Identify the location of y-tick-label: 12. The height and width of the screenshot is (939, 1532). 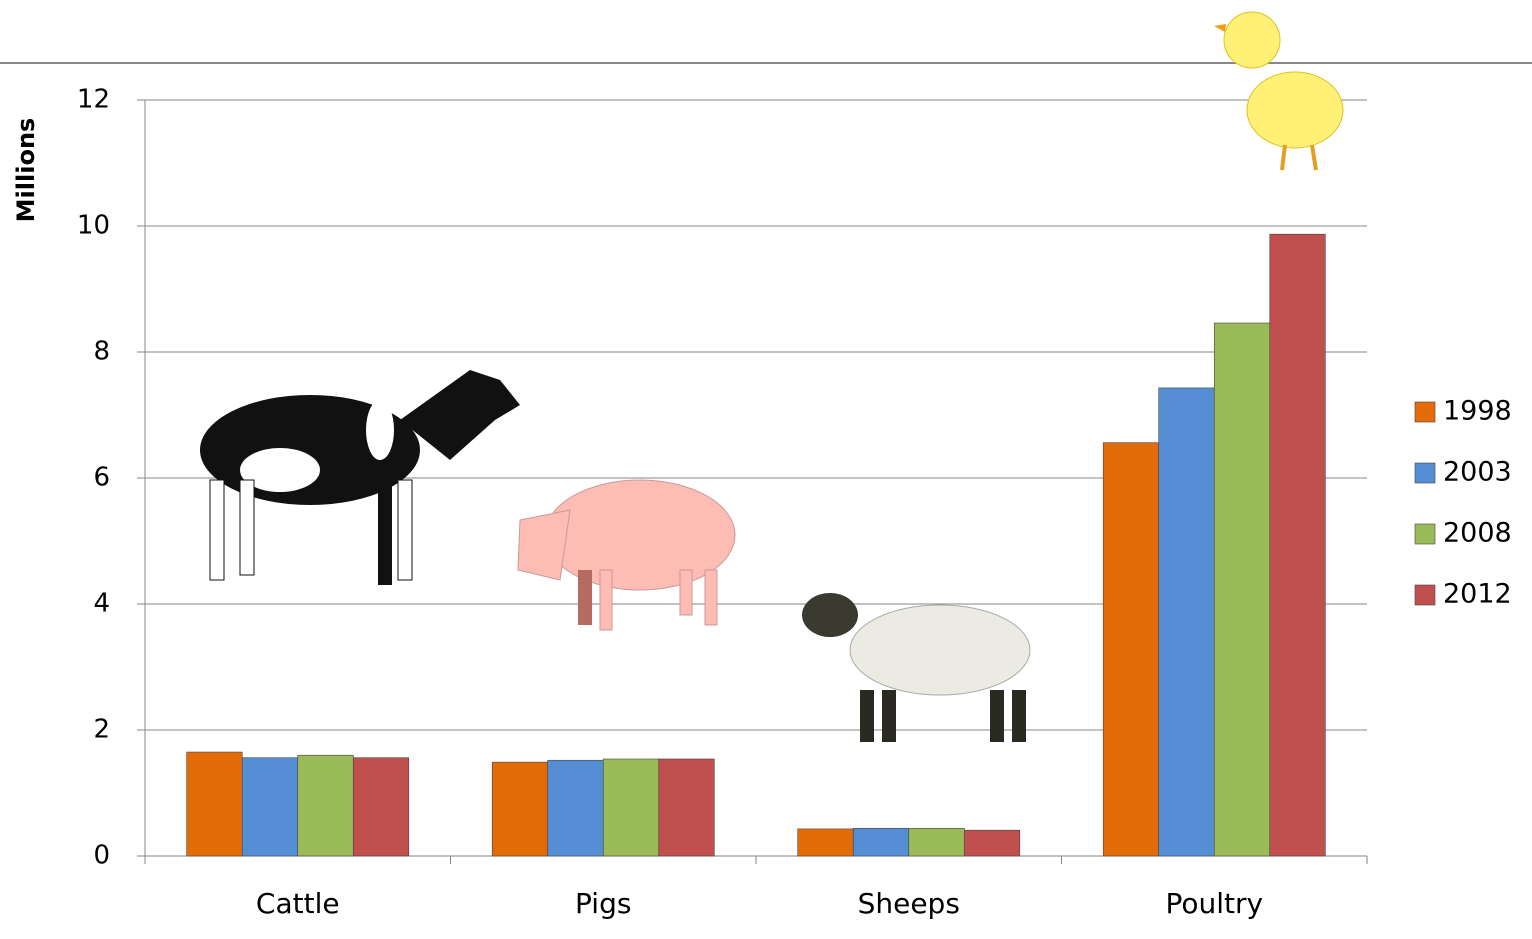
(93, 100).